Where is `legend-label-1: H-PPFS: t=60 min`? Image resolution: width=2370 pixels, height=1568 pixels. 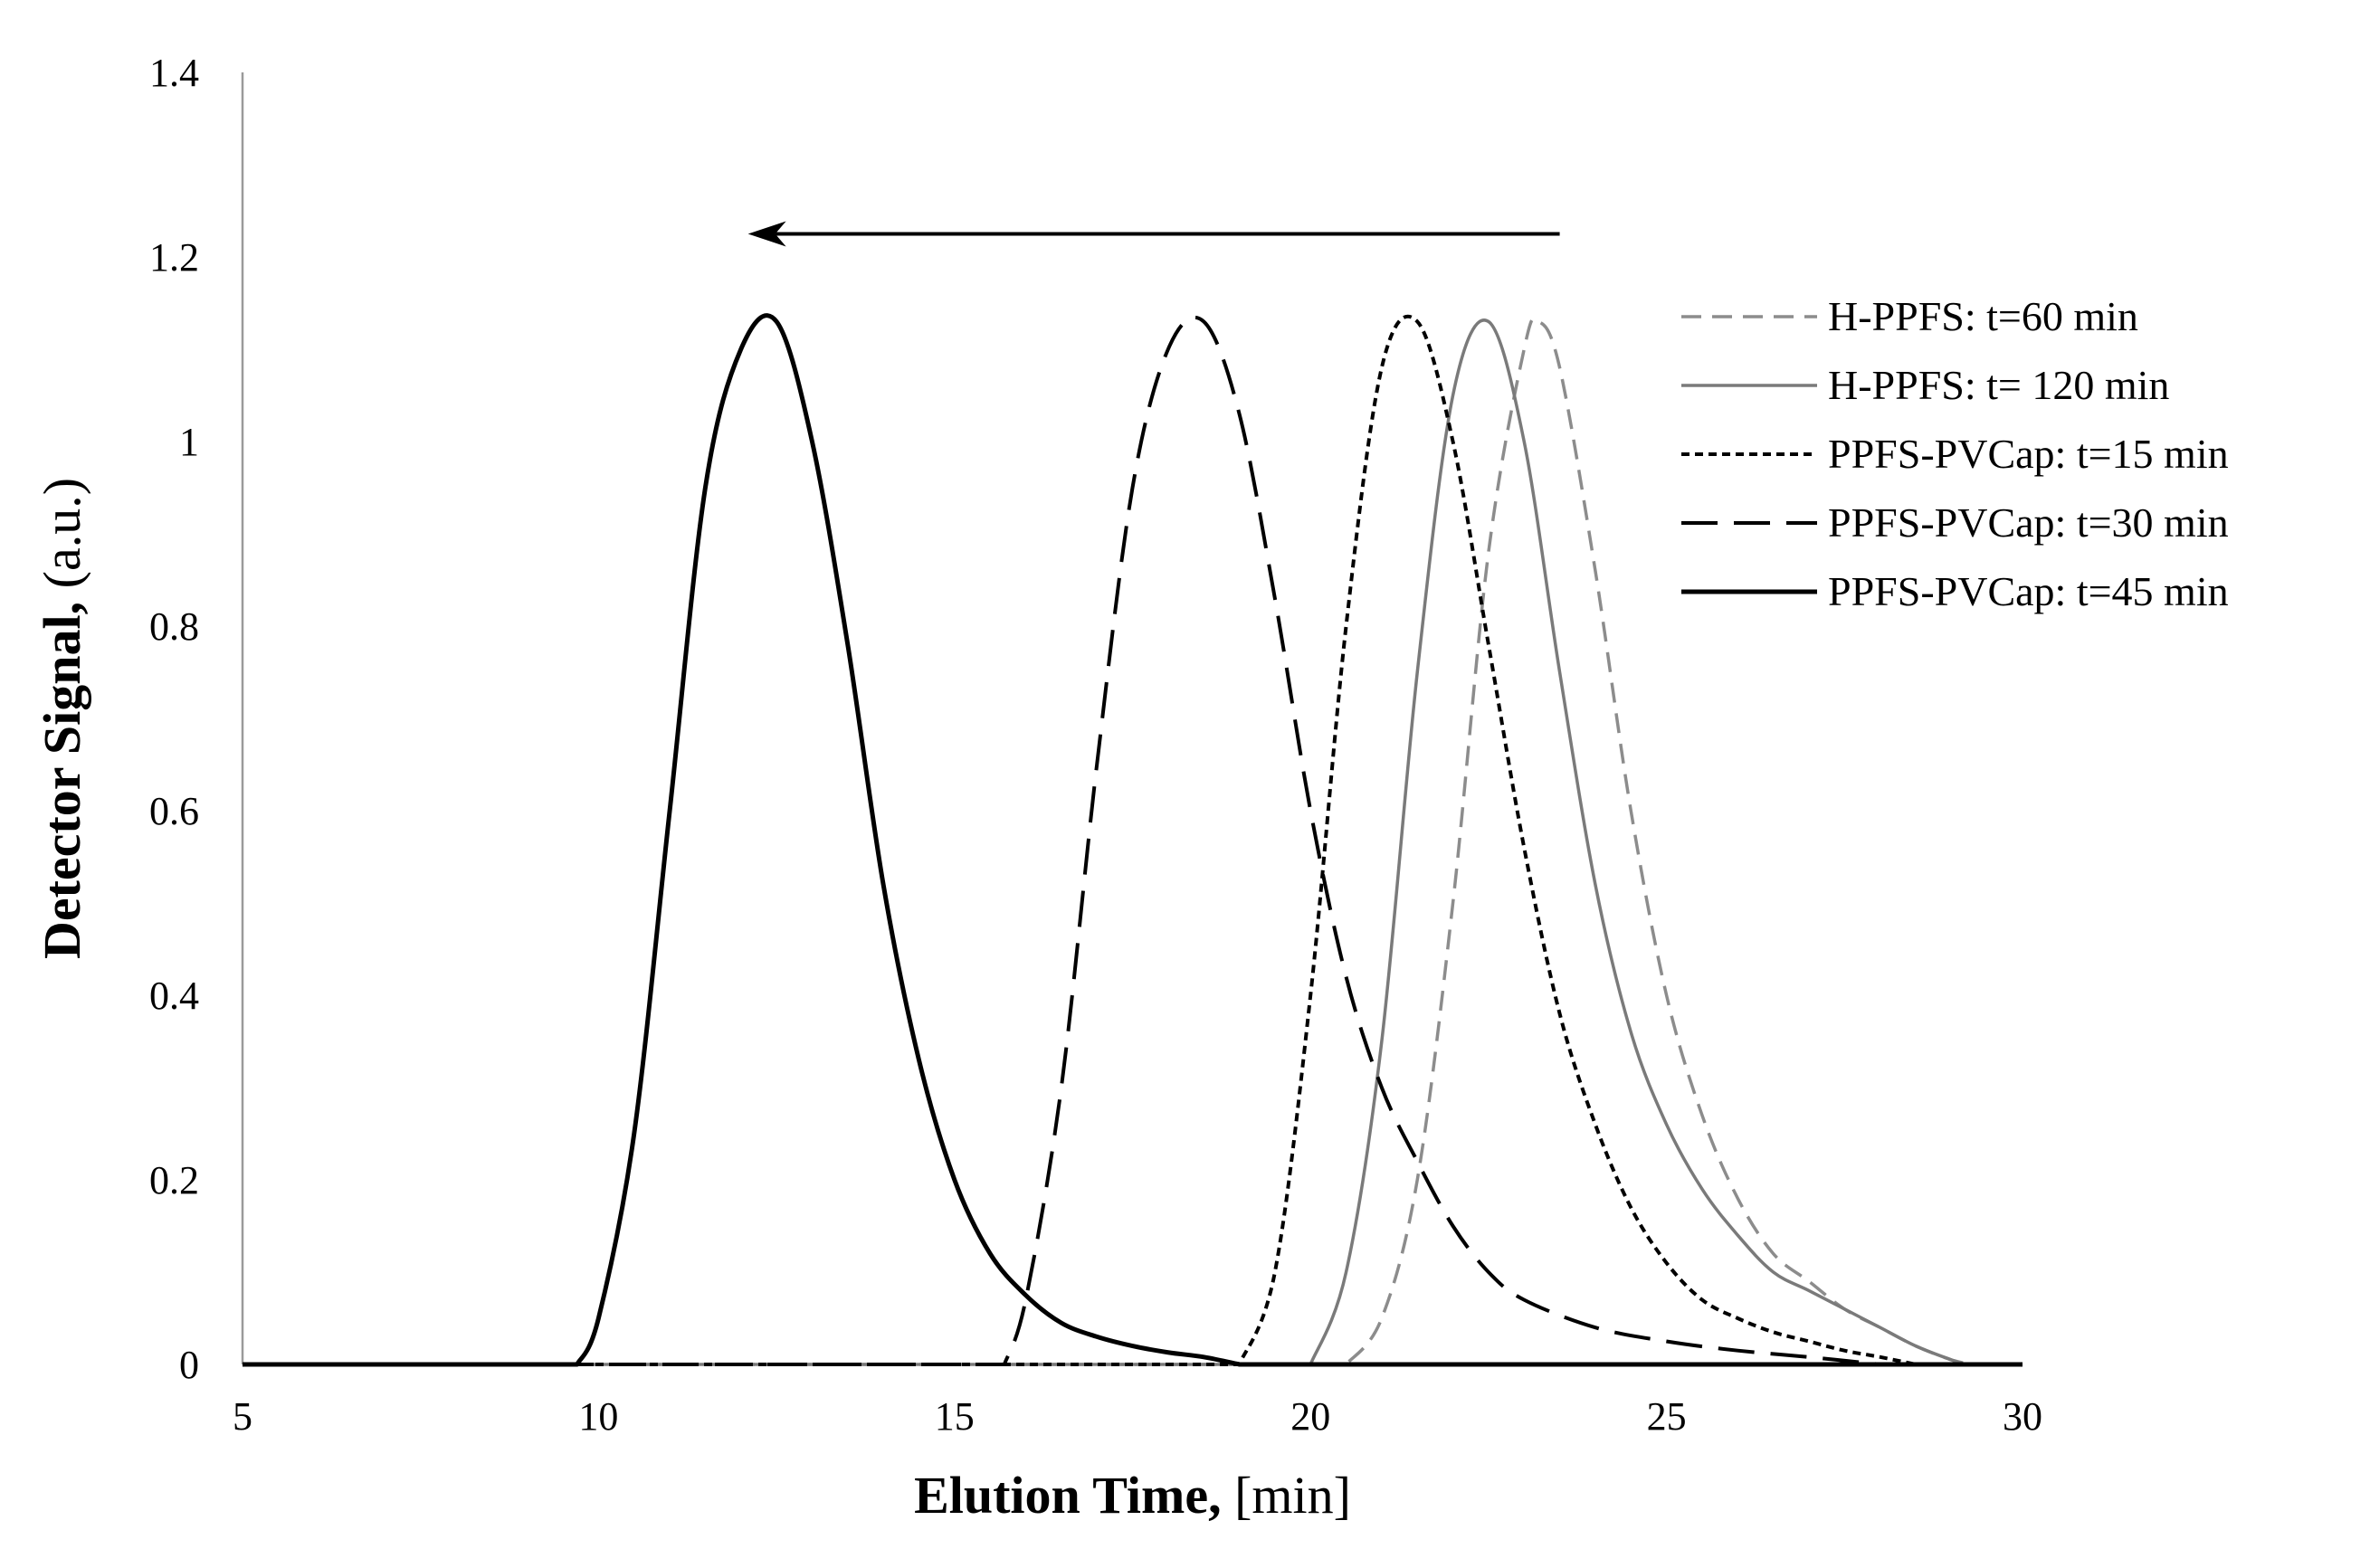
legend-label-1: H-PPFS: t=60 min is located at coordinates (1983, 316).